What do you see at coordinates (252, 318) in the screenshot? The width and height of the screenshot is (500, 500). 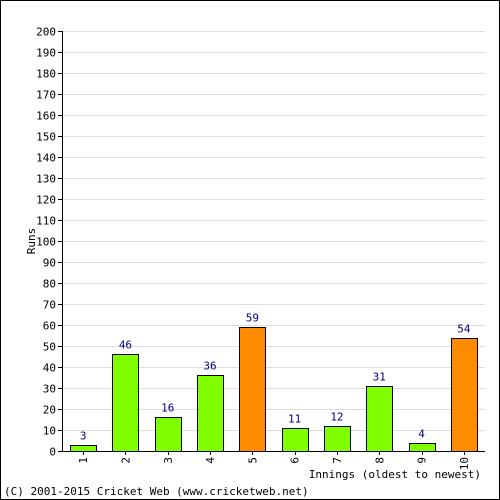 I see `data-label: 59` at bounding box center [252, 318].